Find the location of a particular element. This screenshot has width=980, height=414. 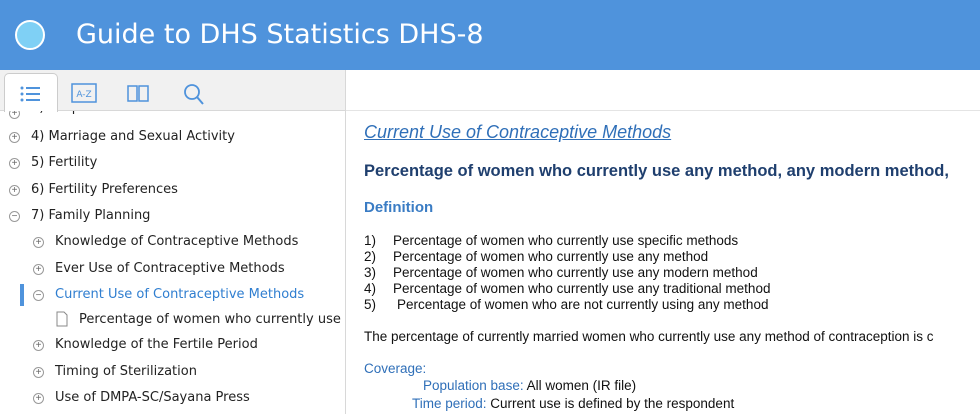

tree-item: Knowledge of Contraceptive Methods is located at coordinates (177, 241).